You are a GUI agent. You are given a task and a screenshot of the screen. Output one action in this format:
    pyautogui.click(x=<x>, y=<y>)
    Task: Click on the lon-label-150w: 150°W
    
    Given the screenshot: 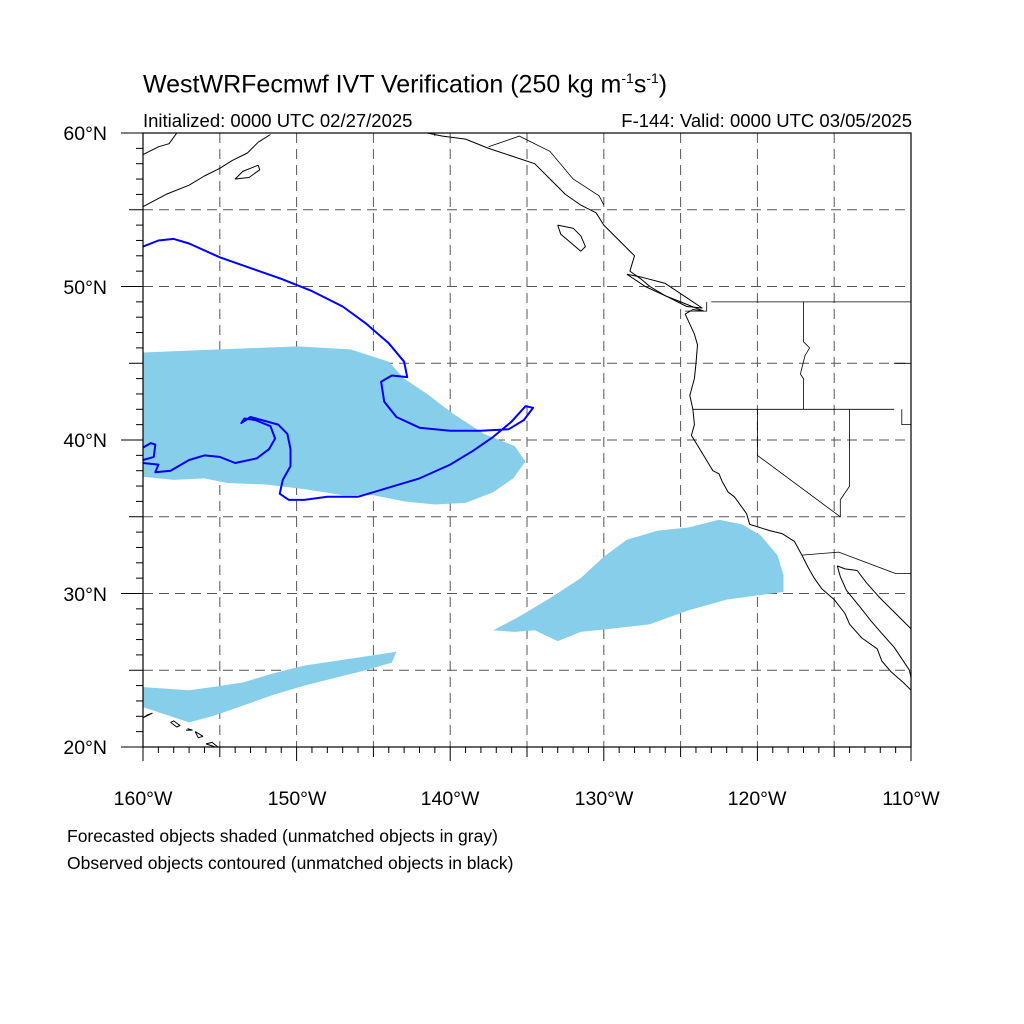 What is the action you would take?
    pyautogui.click(x=297, y=799)
    